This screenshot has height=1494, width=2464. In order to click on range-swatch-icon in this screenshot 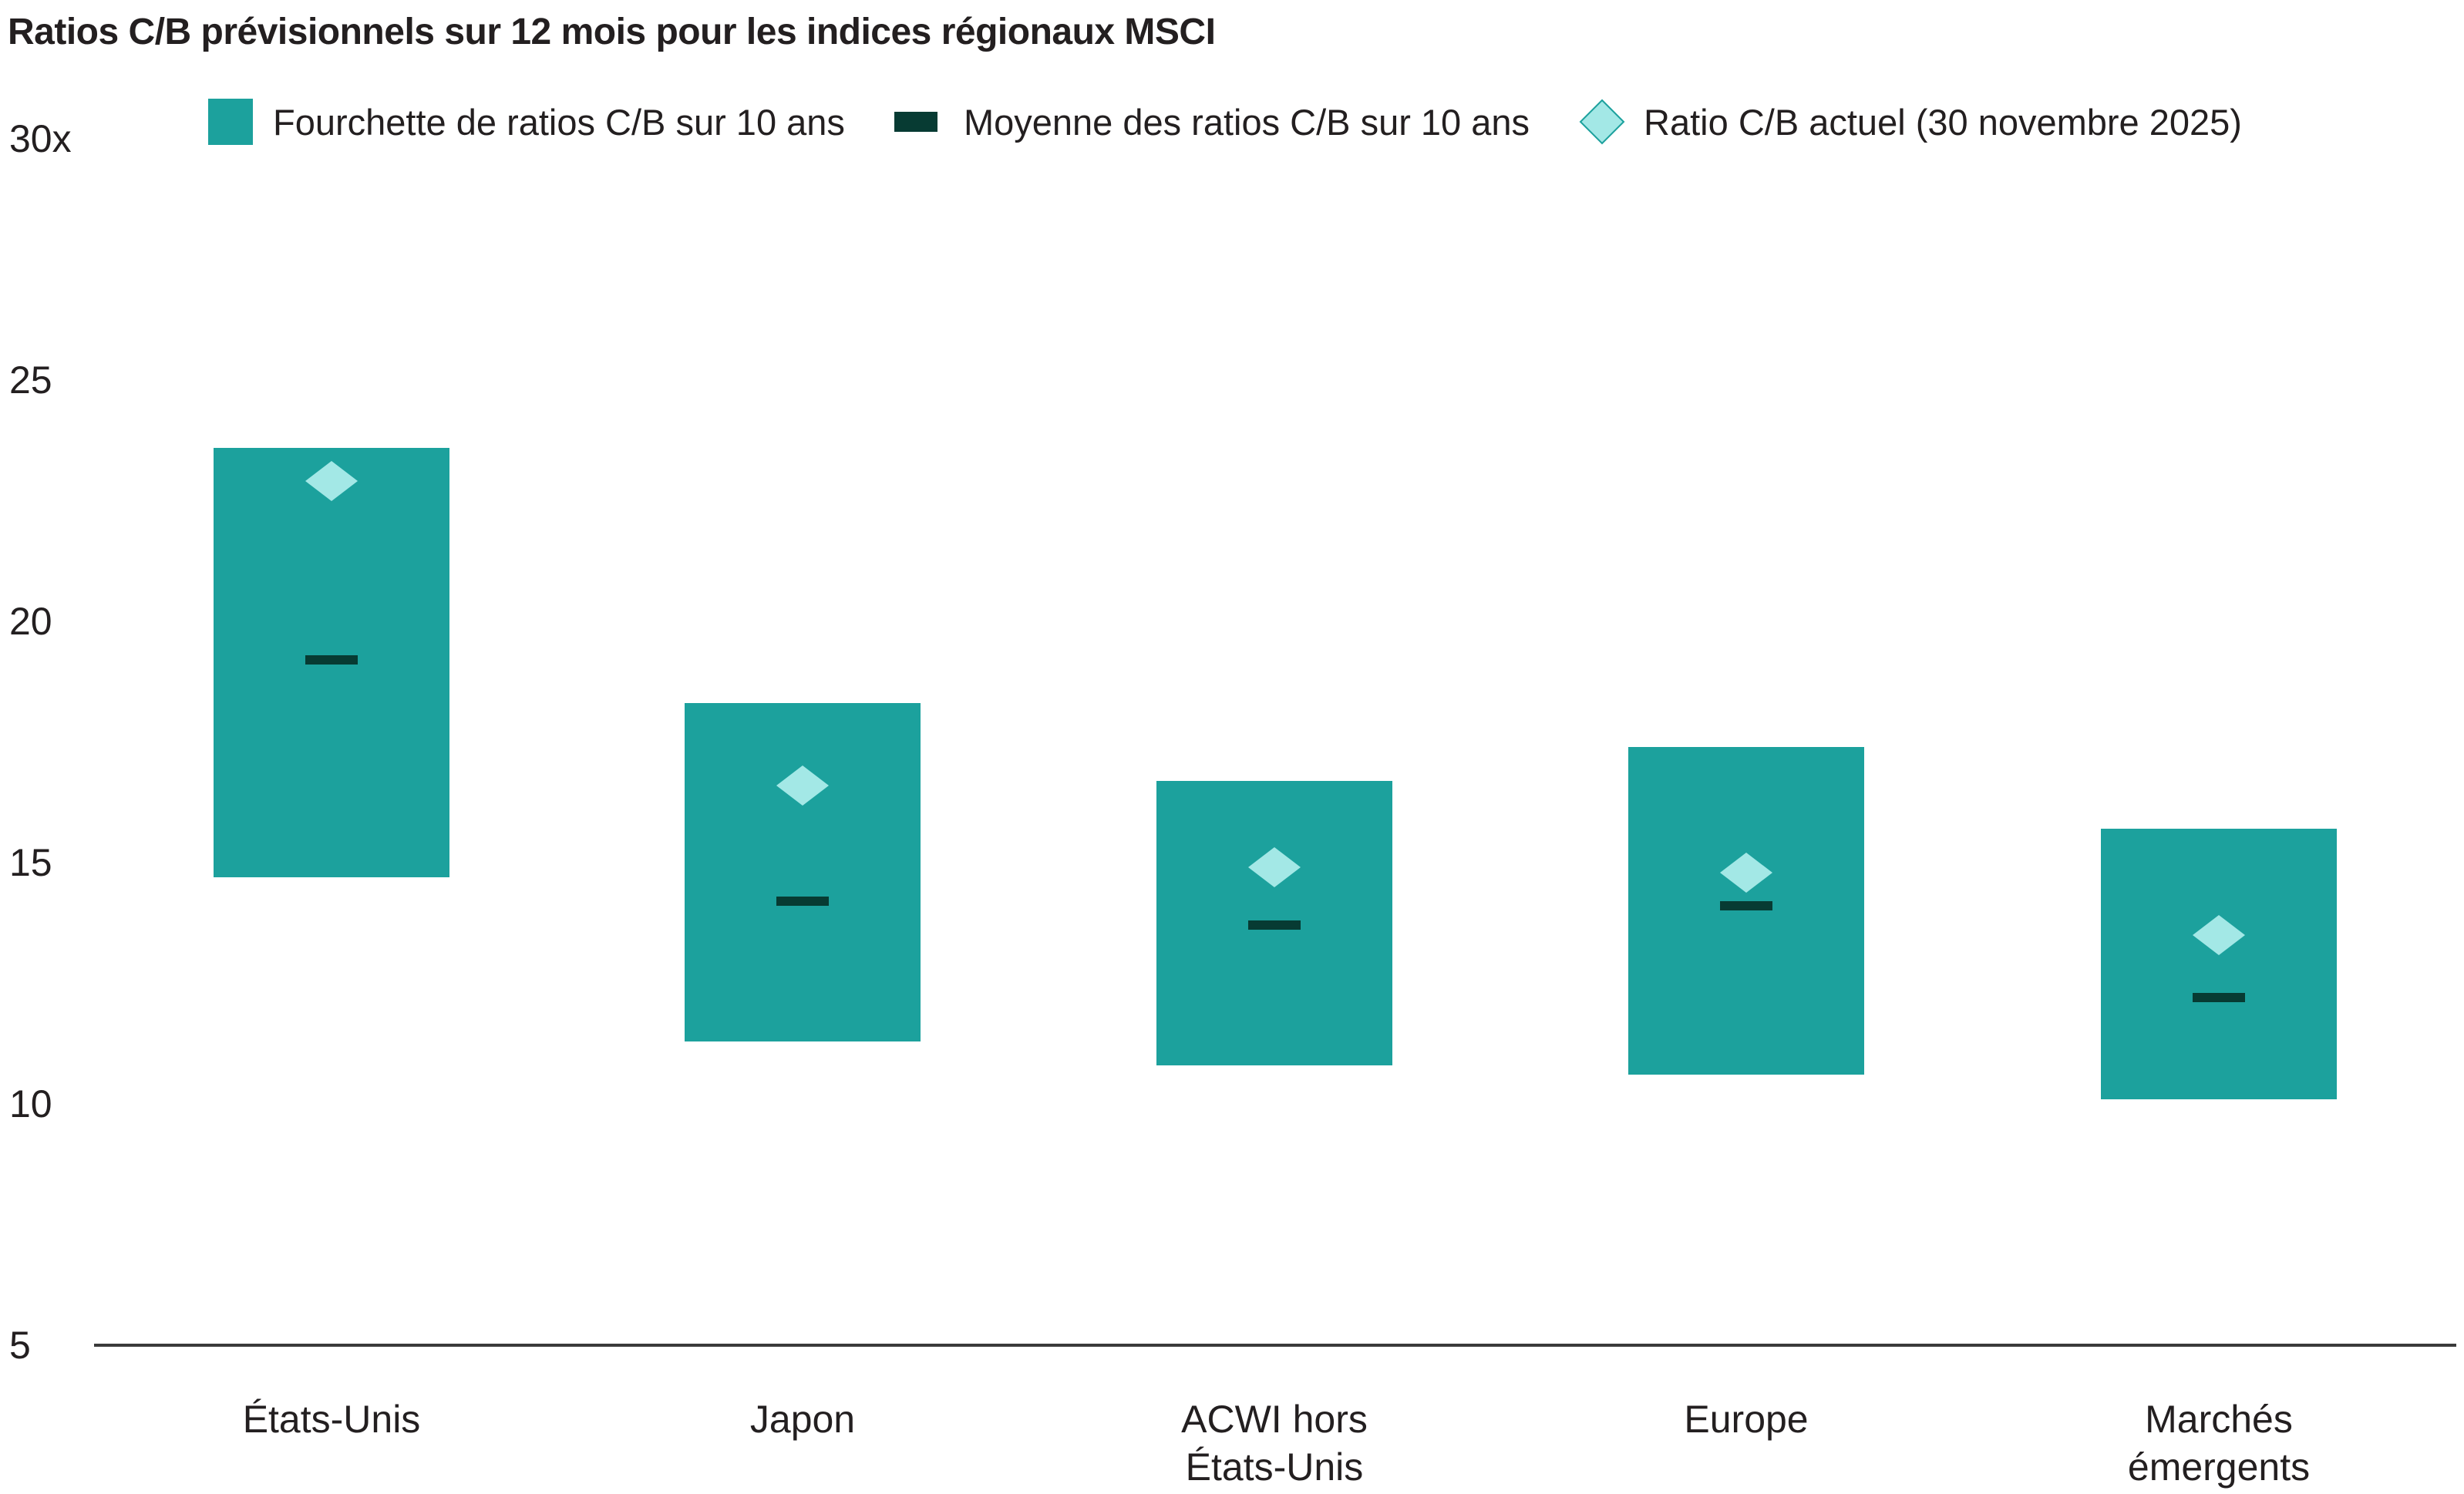, I will do `click(230, 122)`.